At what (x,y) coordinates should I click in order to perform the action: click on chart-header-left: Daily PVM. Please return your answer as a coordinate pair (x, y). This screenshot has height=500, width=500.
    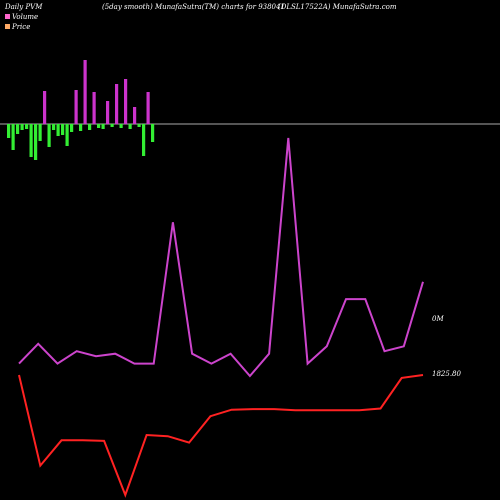
    Looking at the image, I should click on (24, 7).